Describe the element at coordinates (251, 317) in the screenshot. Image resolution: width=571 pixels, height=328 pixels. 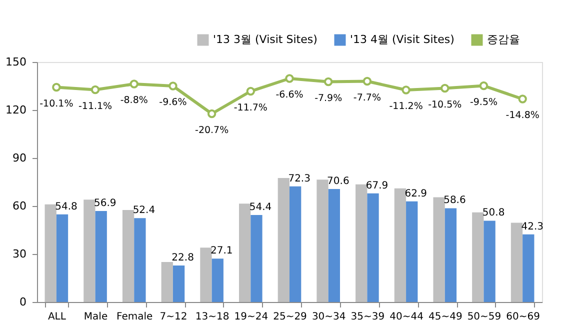
I see `x-tick-label: 19~24` at that location.